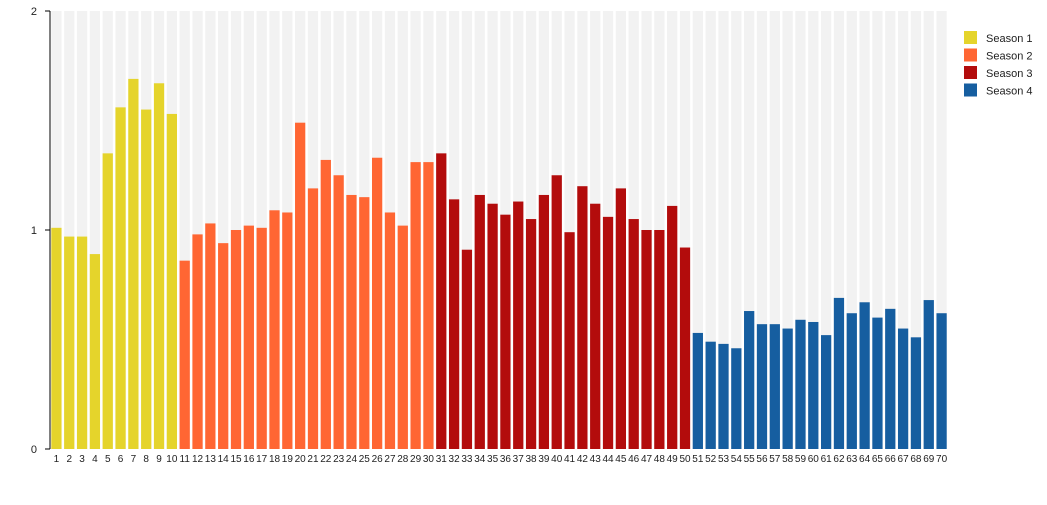  Describe the element at coordinates (532, 459) in the screenshot. I see `x-tick-label: 38` at that location.